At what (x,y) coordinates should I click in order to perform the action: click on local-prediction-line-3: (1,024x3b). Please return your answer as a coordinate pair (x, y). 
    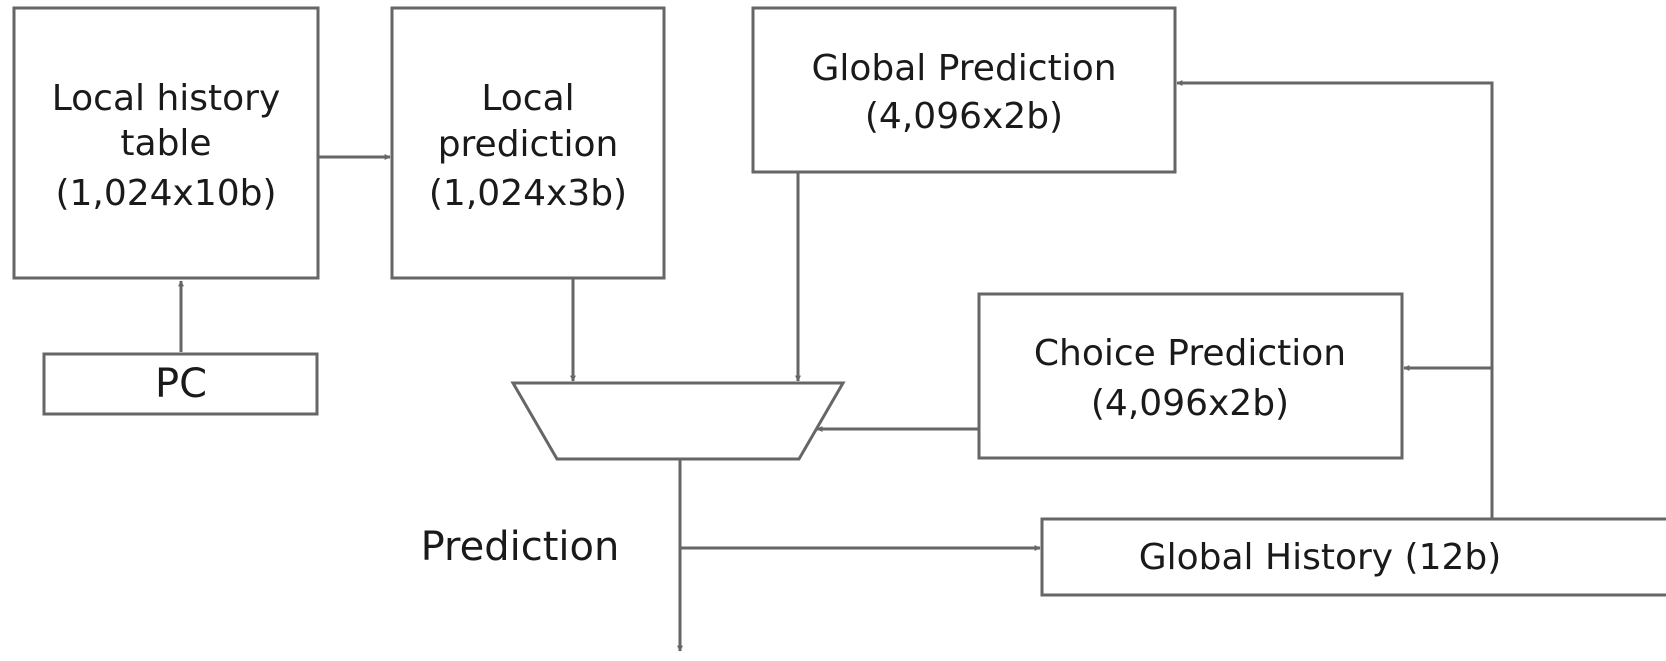
    Looking at the image, I should click on (528, 193).